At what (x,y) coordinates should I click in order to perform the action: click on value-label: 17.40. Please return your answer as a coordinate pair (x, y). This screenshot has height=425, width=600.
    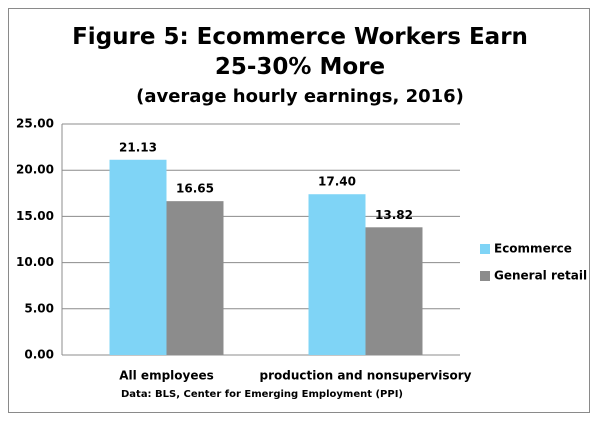
    Looking at the image, I should click on (337, 182).